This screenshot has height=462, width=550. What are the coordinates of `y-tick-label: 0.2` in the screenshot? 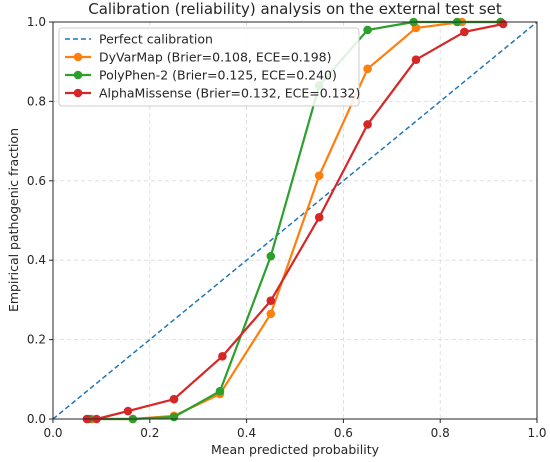 It's located at (36, 340).